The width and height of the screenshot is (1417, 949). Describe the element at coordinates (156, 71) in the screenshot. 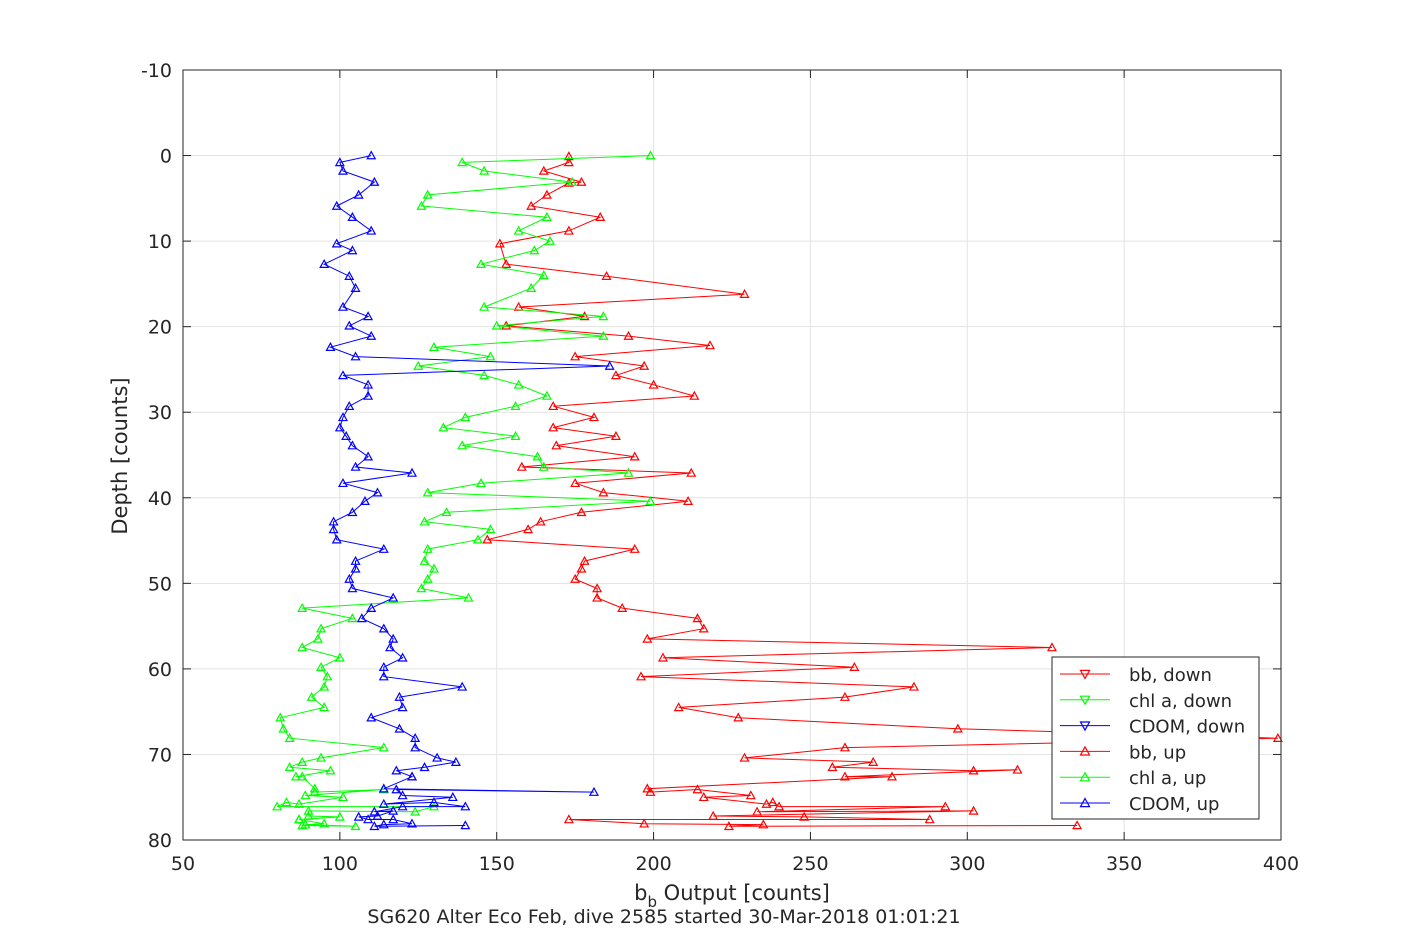

I see `y-tick-label: -10` at that location.